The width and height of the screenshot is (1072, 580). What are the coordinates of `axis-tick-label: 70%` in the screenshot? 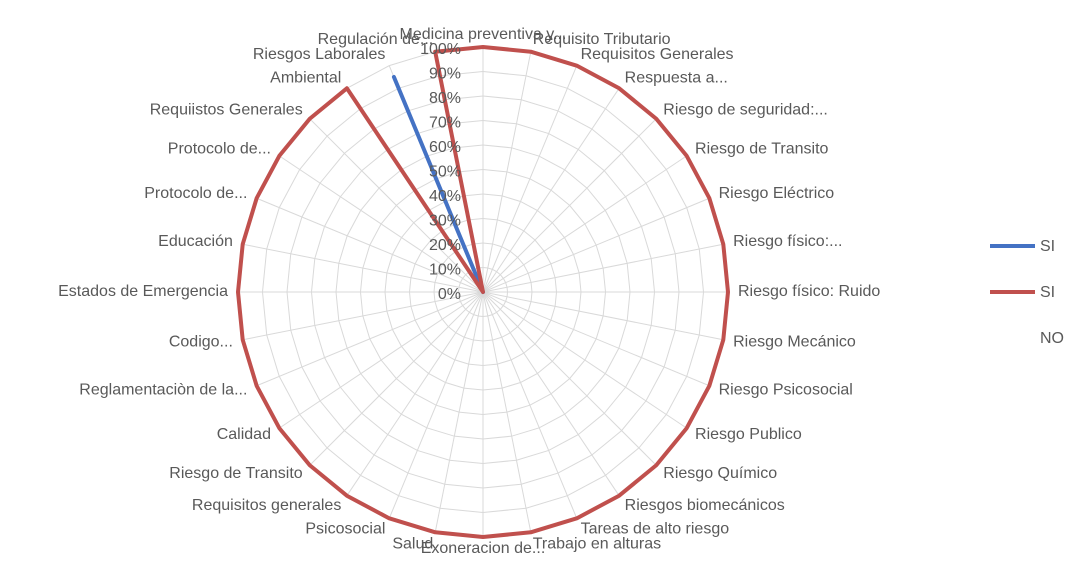 It's located at (445, 123).